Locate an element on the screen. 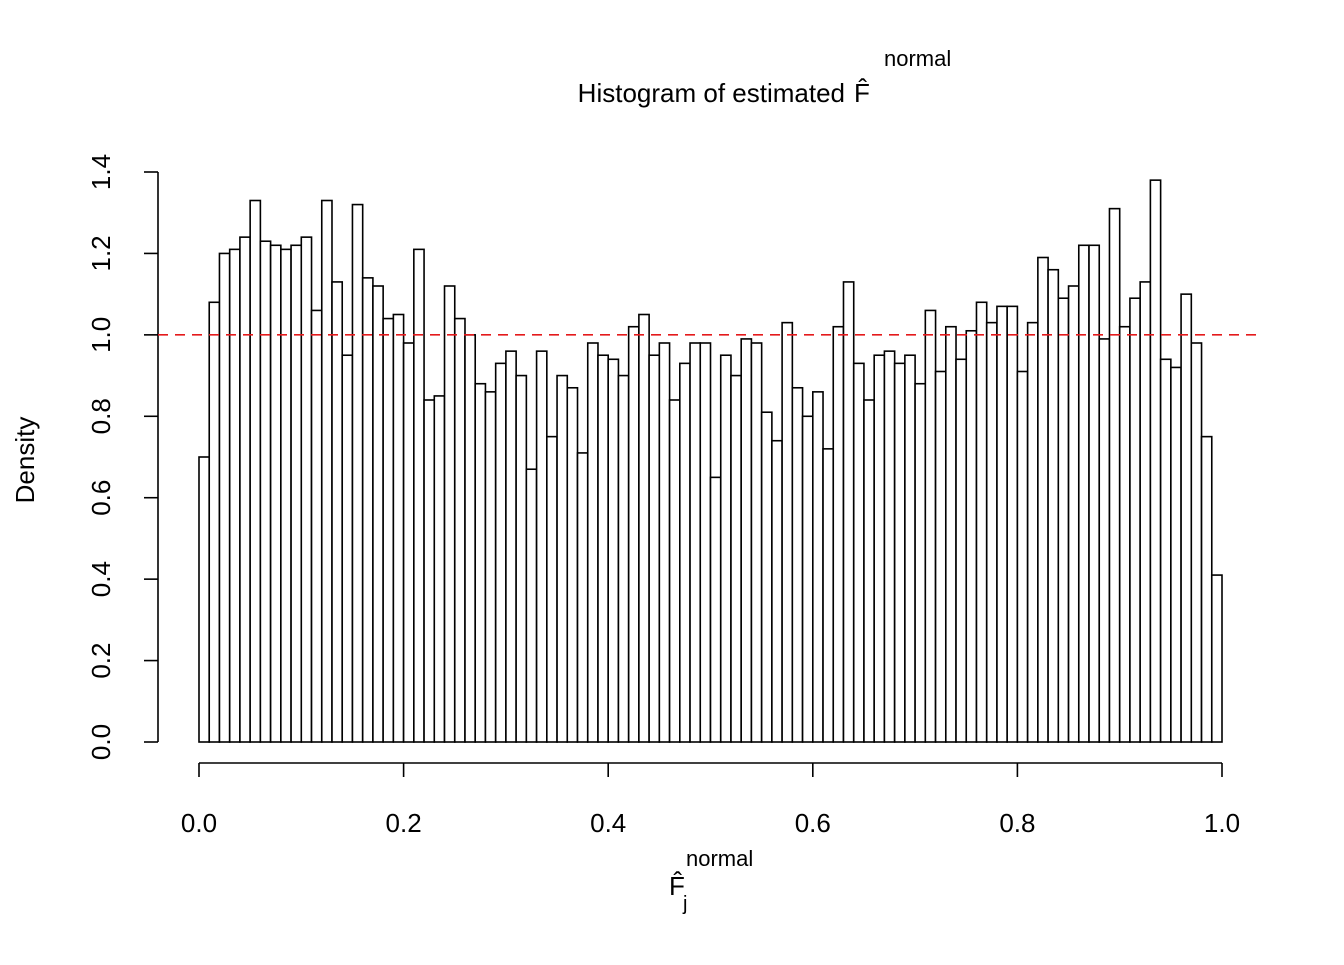  chart-title-symbol: F̂ is located at coordinates (862, 93).